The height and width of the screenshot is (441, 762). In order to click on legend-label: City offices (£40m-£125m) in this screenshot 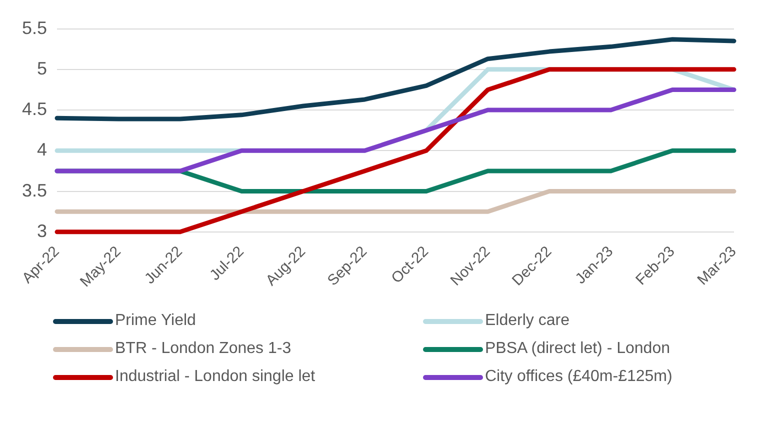, I will do `click(578, 377)`.